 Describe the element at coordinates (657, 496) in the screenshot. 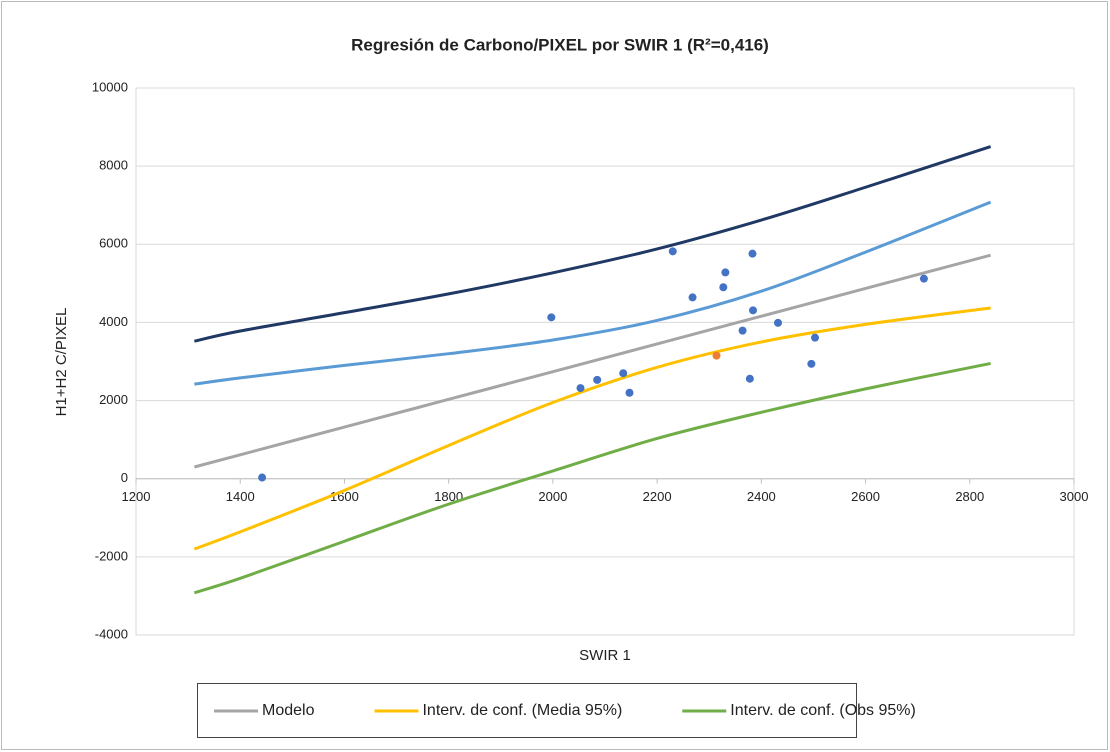

I see `x-tick-label: 2200` at that location.